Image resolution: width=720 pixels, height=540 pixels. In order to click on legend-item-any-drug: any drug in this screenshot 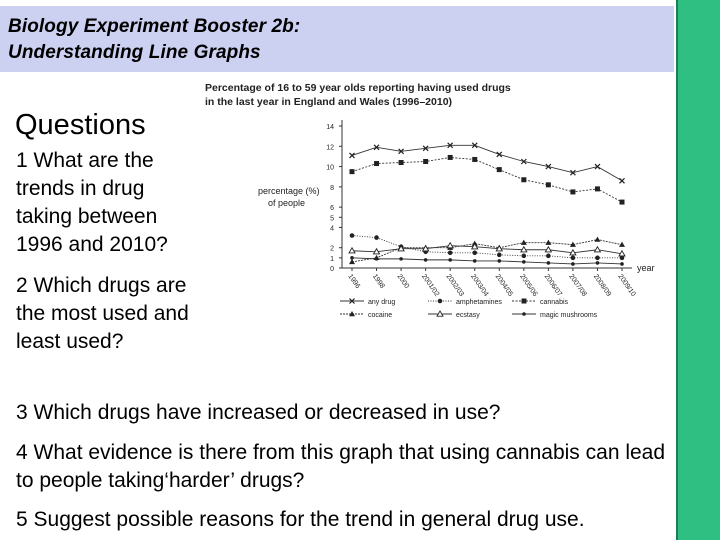, I will do `click(367, 302)`.